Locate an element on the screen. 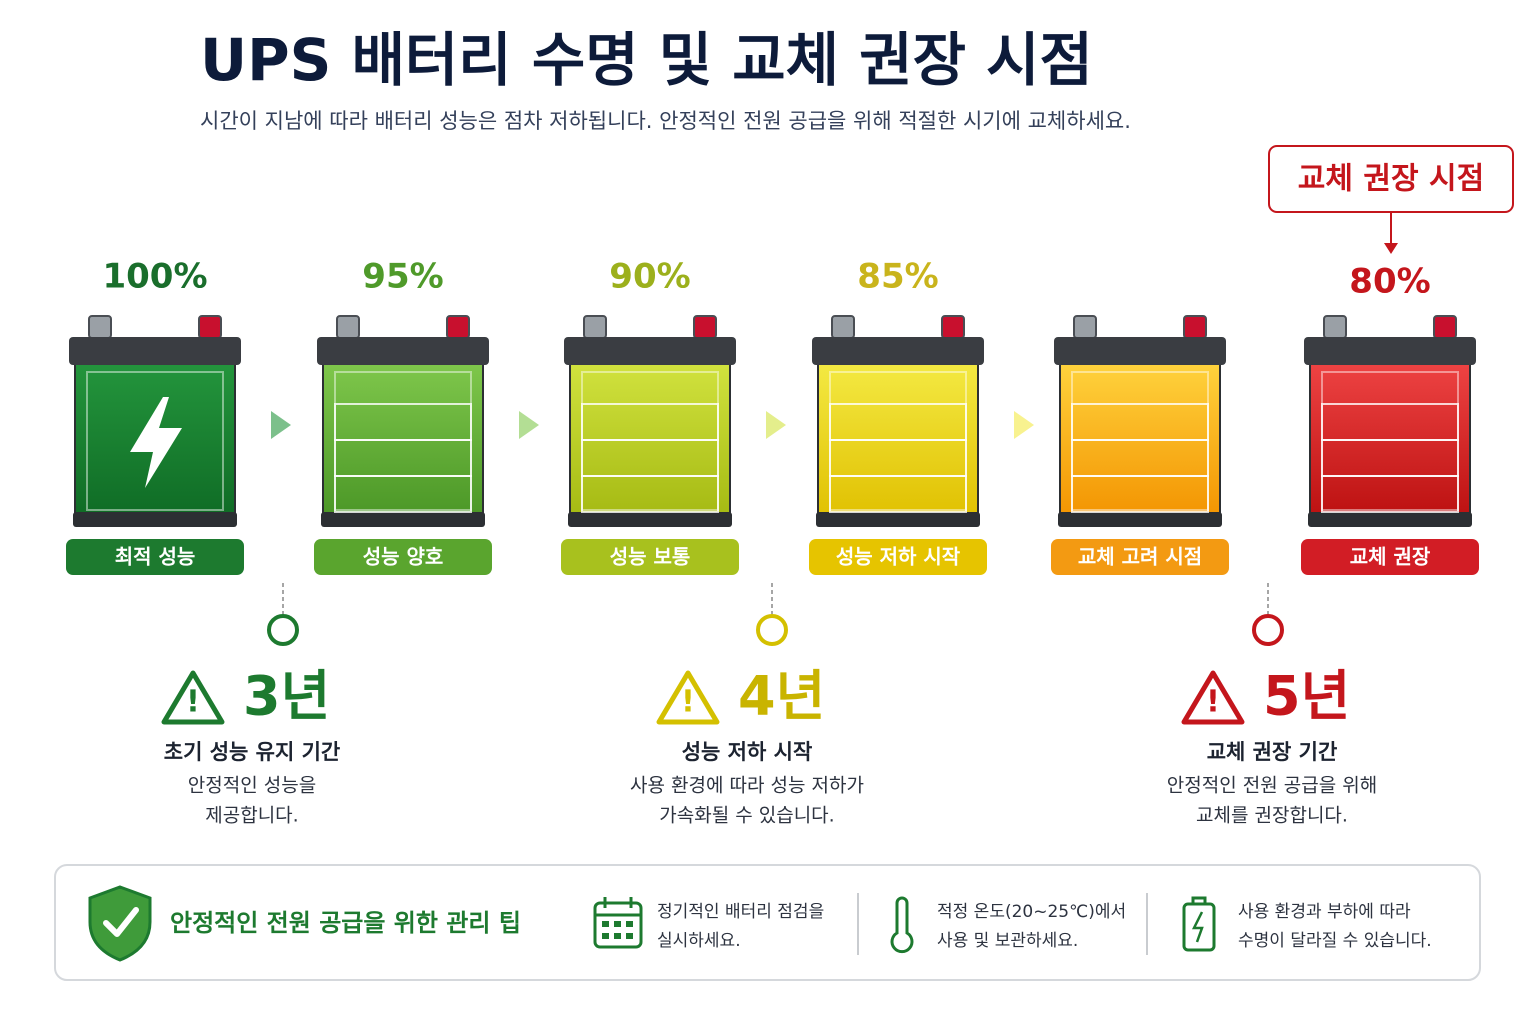  milestone-desc: 제공합니다. is located at coordinates (251, 816).